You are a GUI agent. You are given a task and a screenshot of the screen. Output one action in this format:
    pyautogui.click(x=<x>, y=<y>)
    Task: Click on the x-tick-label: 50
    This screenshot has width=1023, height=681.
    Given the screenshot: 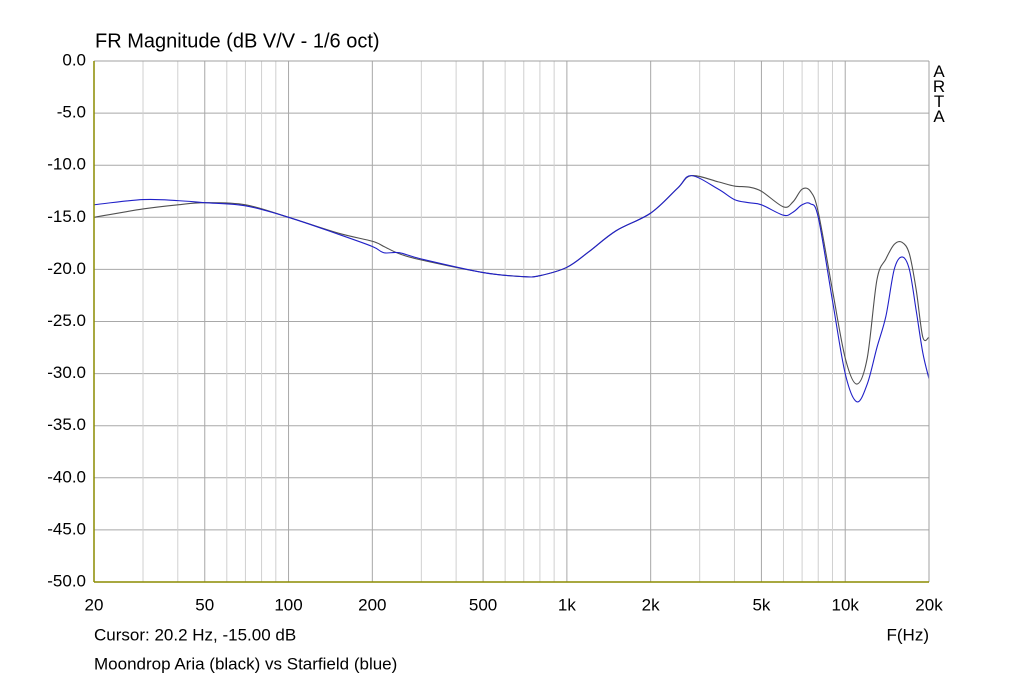 What is the action you would take?
    pyautogui.click(x=204, y=604)
    